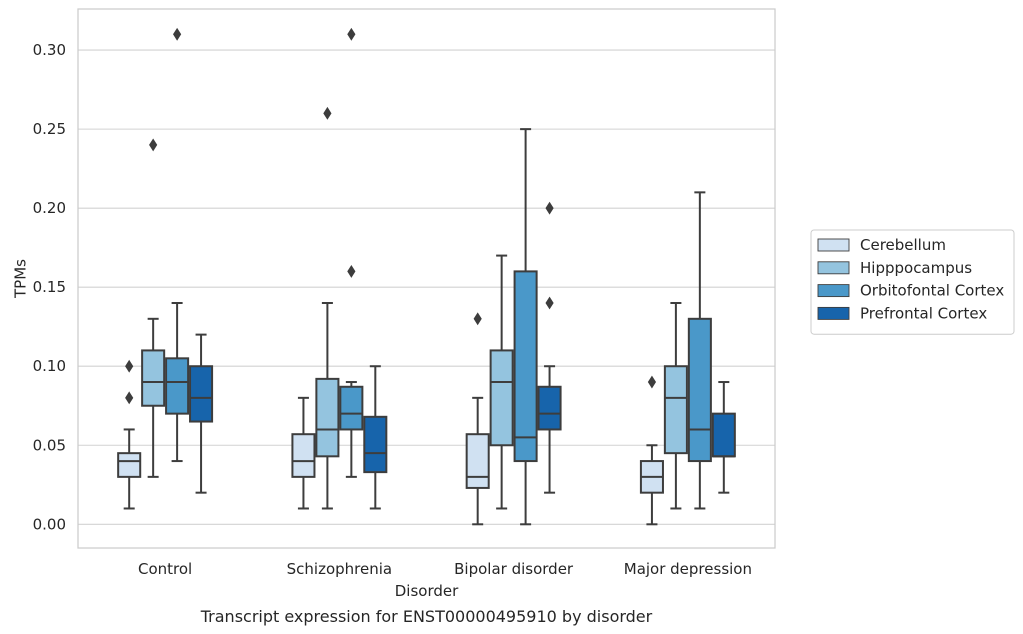 The height and width of the screenshot is (634, 1023). I want to click on x-axis-label: Disorder, so click(427, 591).